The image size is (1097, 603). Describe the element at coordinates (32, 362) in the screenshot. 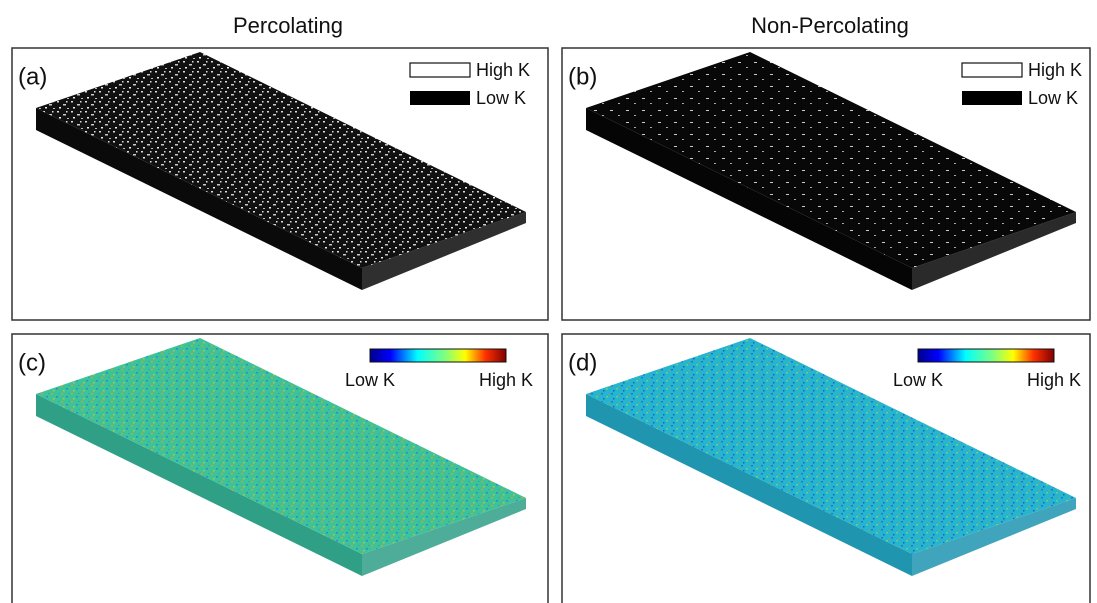

I see `panel-label: (c)` at that location.